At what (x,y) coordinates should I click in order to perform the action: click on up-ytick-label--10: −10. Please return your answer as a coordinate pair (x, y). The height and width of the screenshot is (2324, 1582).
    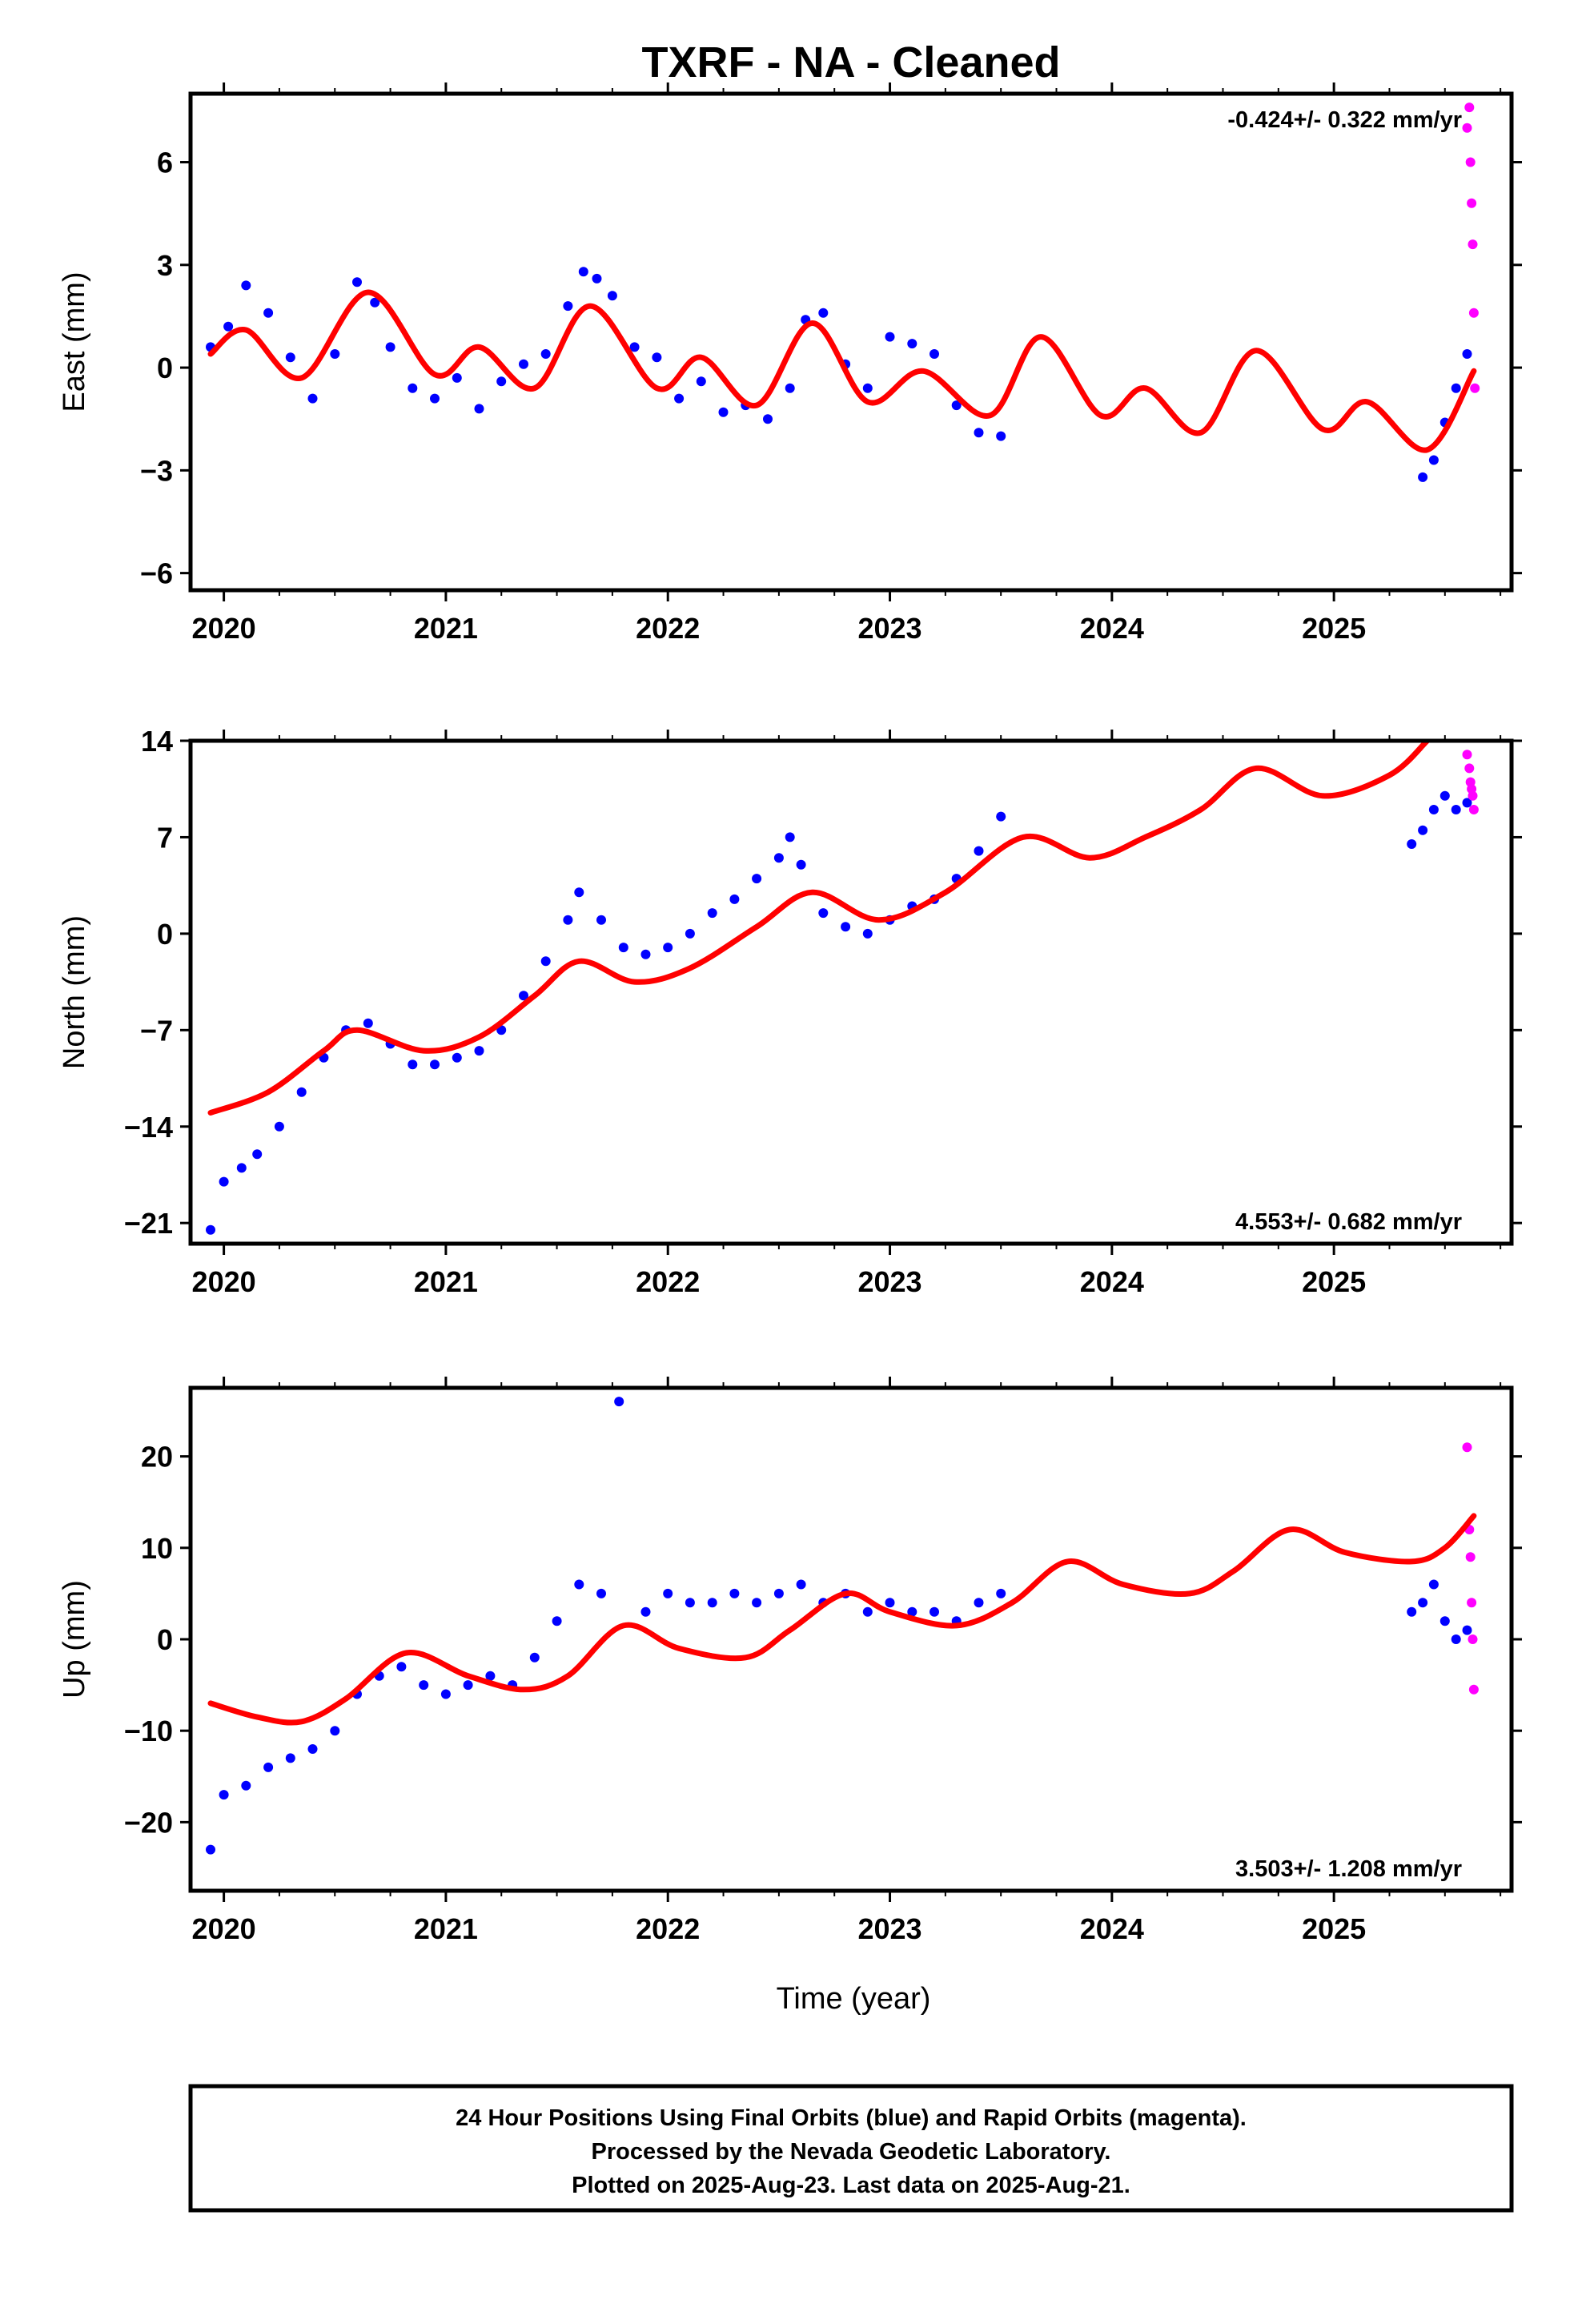
    Looking at the image, I should click on (148, 1731).